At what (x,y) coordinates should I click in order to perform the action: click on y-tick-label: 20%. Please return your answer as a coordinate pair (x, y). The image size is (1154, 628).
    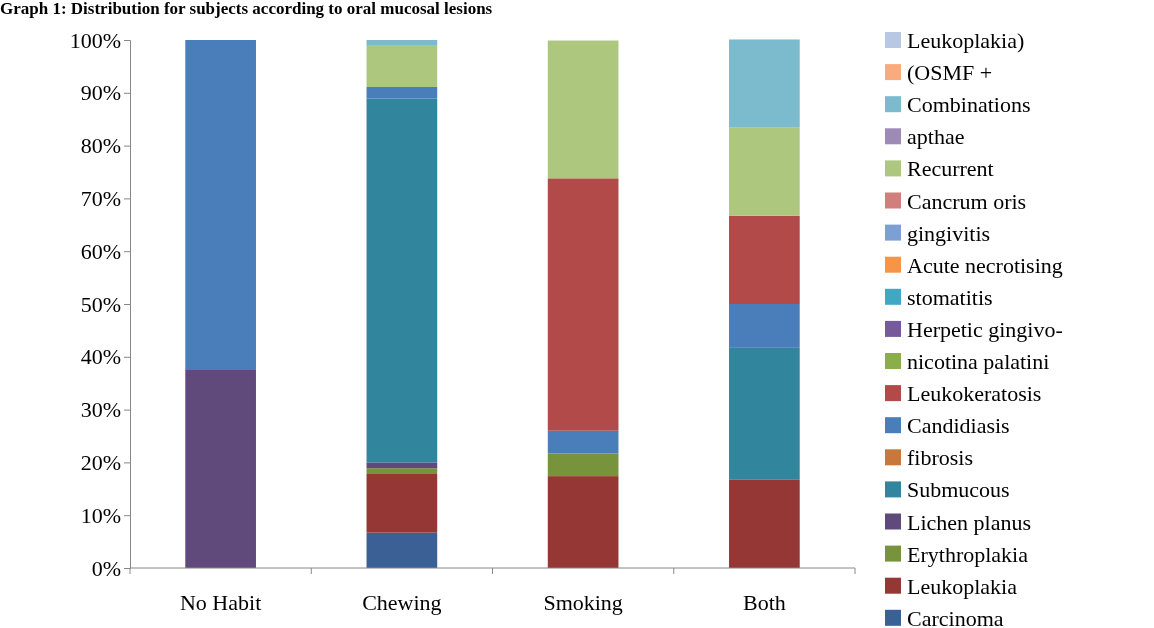
    Looking at the image, I should click on (100, 462).